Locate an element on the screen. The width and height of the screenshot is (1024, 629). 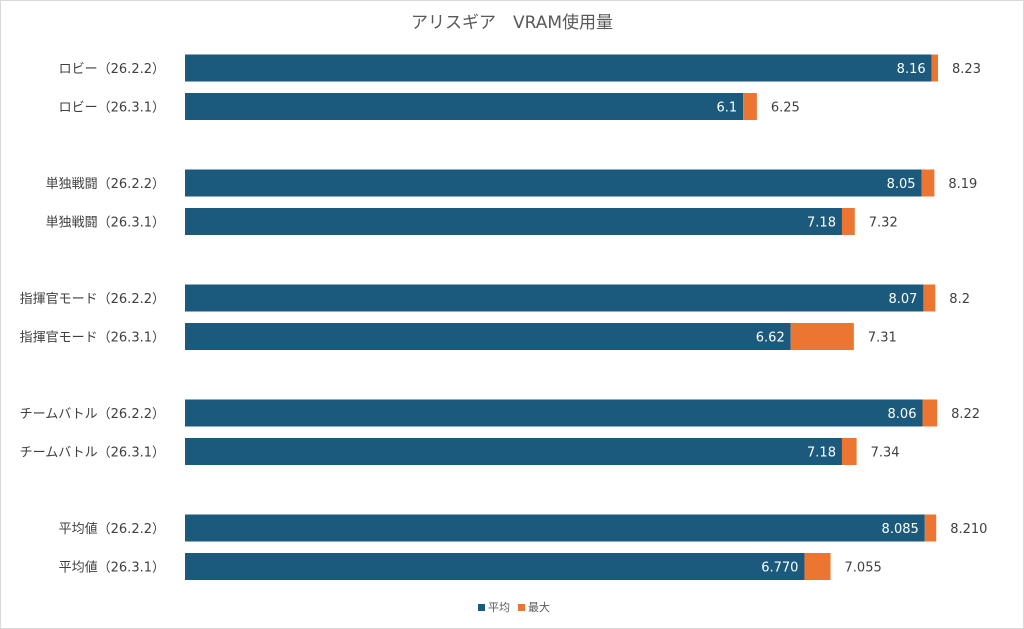
legend: 平均 最大 is located at coordinates (514, 607).